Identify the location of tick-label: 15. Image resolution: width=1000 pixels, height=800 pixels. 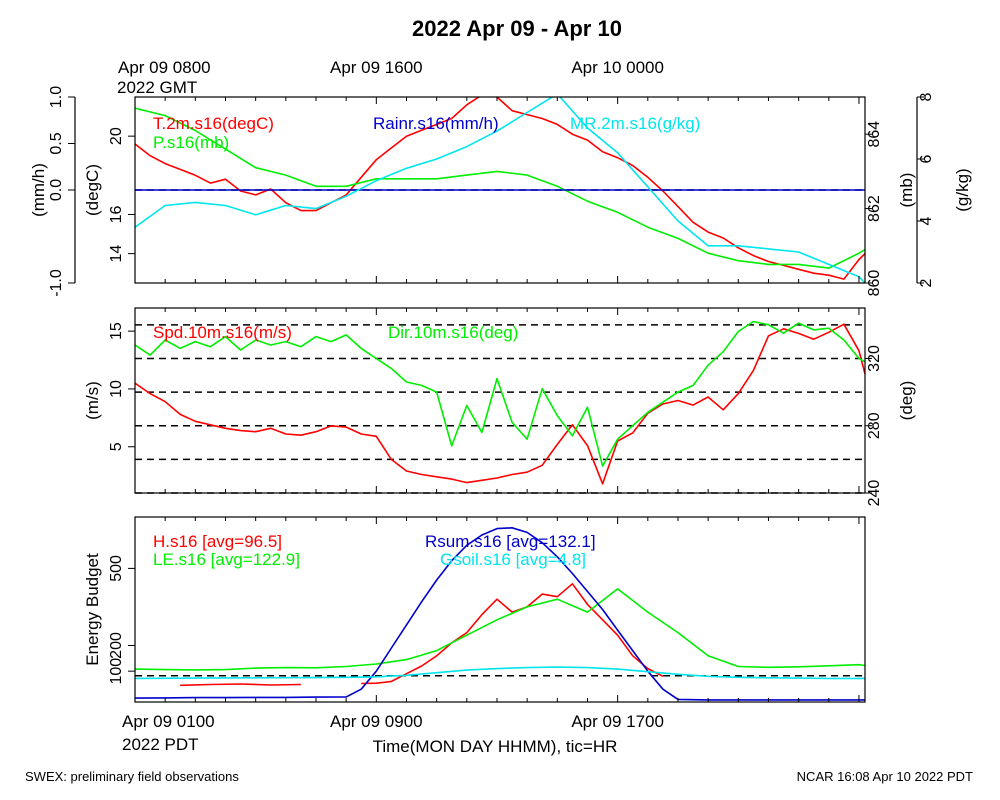
(116, 331).